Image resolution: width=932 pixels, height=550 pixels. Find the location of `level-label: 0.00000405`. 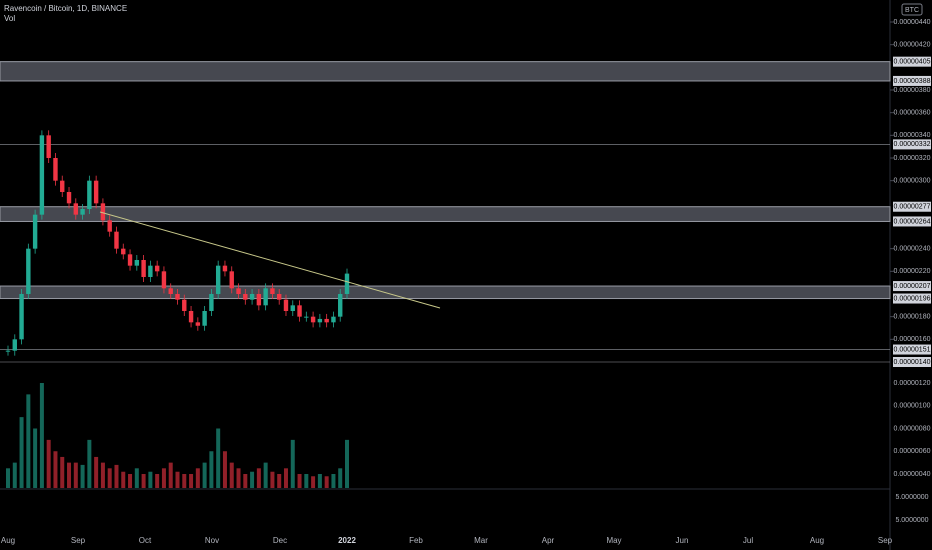

level-label: 0.00000405 is located at coordinates (912, 62).